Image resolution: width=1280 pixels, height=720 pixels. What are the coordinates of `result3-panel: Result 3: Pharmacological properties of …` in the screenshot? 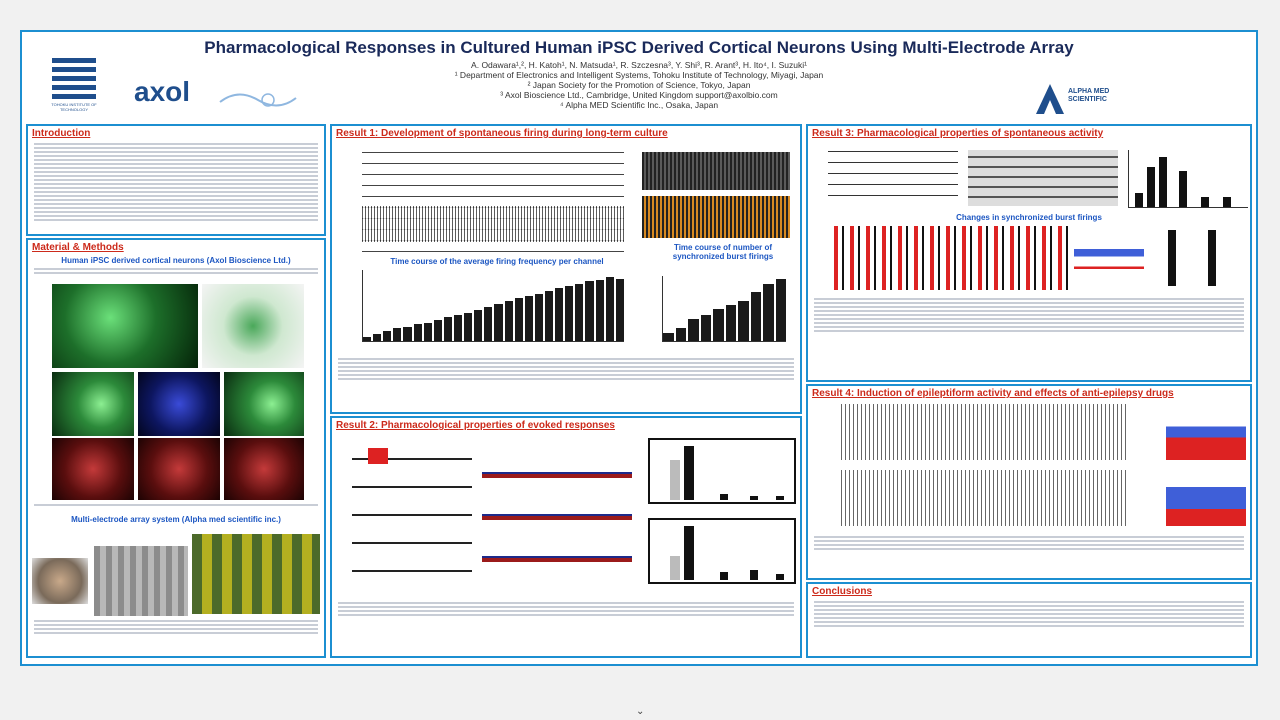 It's located at (1029, 253).